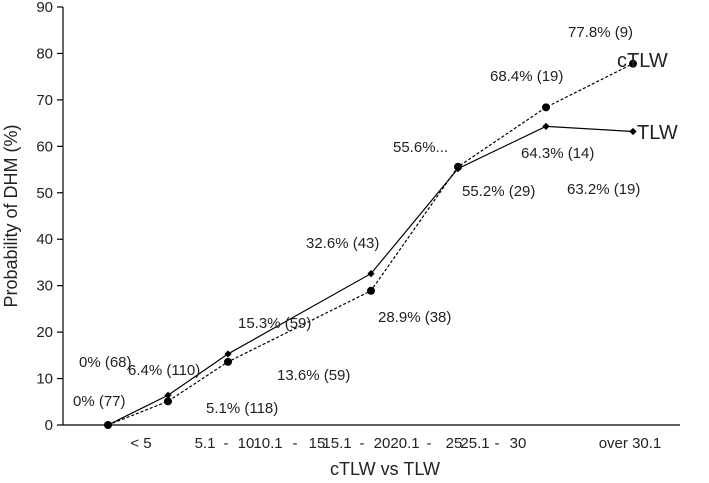 This screenshot has height=483, width=709. What do you see at coordinates (105, 362) in the screenshot?
I see `data-label-tlw: 0% (68)` at bounding box center [105, 362].